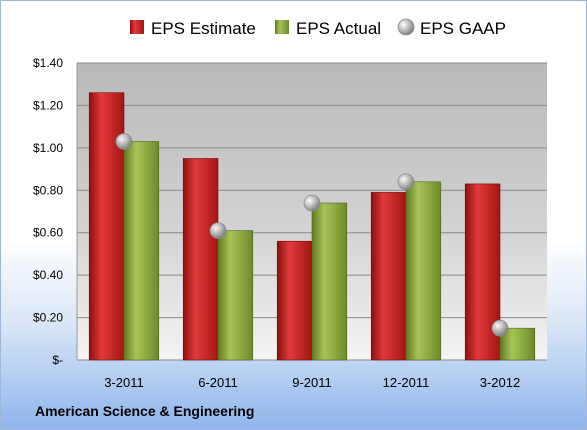 This screenshot has width=587, height=430. What do you see at coordinates (48, 148) in the screenshot?
I see `y-tick-label: $1.00` at bounding box center [48, 148].